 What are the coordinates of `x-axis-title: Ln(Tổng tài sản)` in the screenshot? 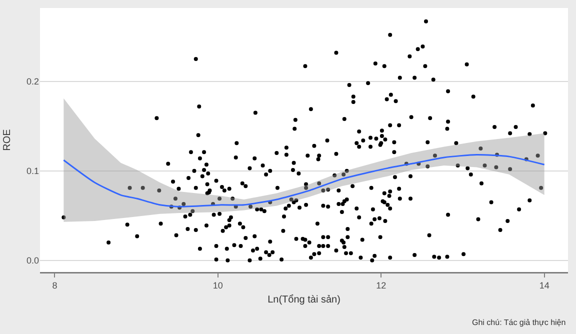 It's located at (304, 300).